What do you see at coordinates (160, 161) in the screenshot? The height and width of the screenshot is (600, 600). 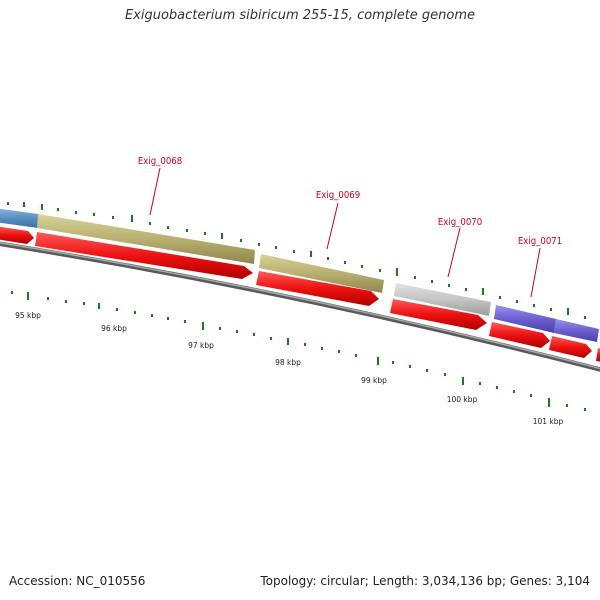 I see `svg-text: Exig_0068` at bounding box center [160, 161].